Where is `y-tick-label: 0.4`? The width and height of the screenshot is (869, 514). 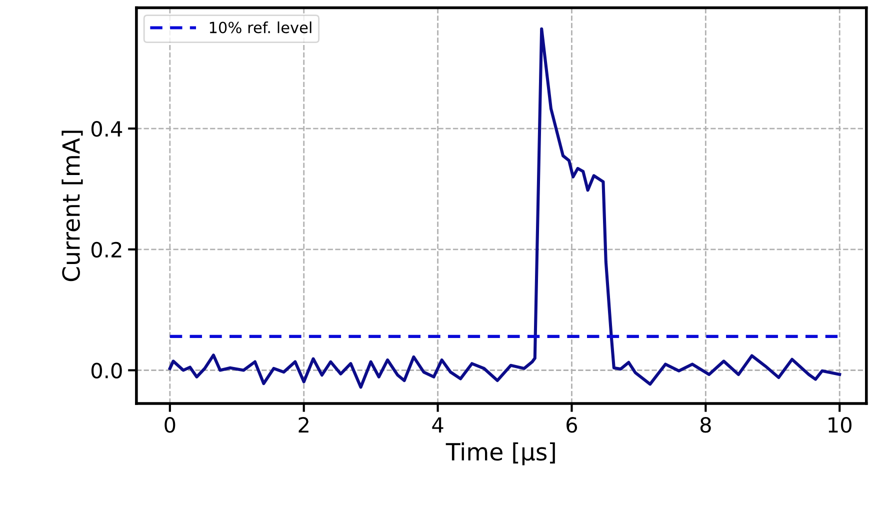 y-tick-label: 0.4 is located at coordinates (106, 129).